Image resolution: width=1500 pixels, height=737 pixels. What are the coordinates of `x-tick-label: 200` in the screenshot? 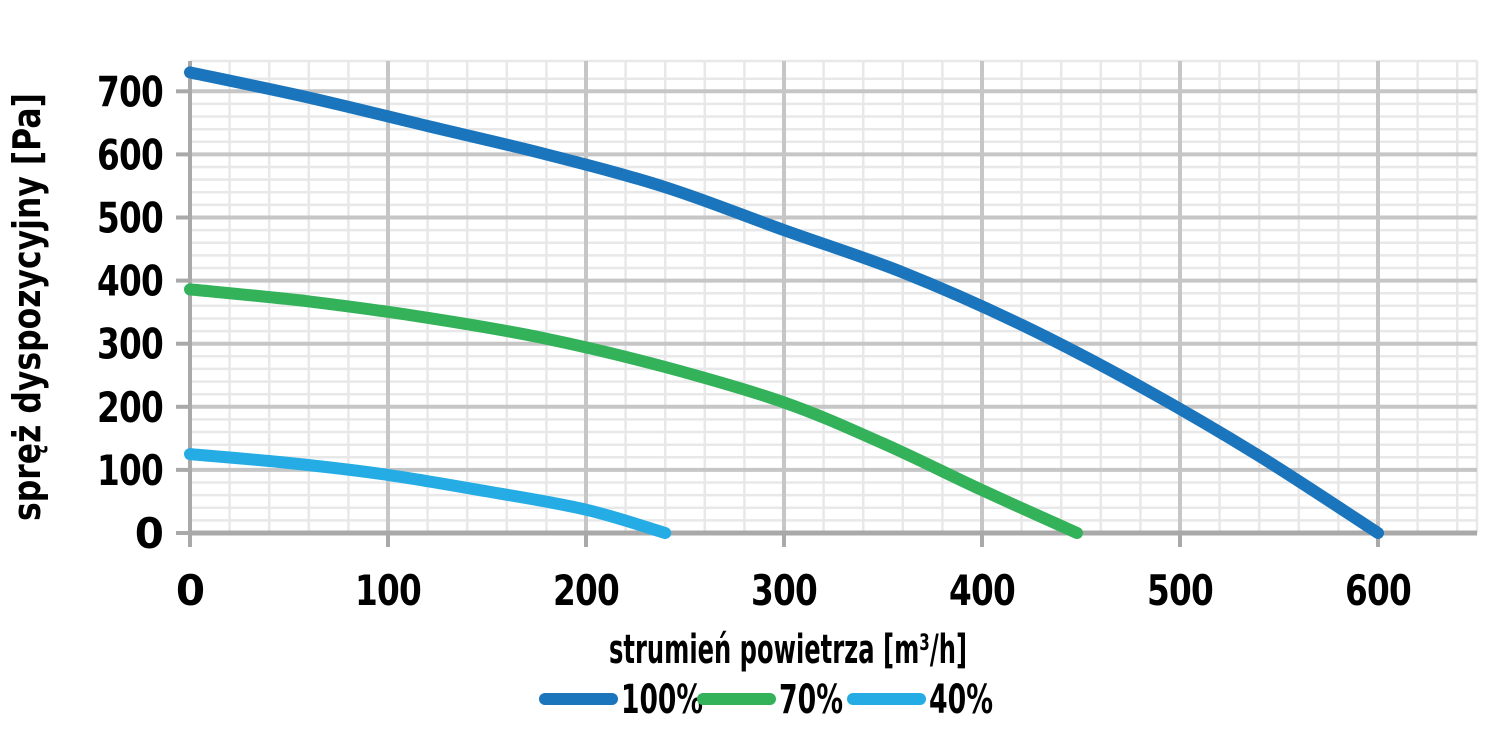 It's located at (586, 590).